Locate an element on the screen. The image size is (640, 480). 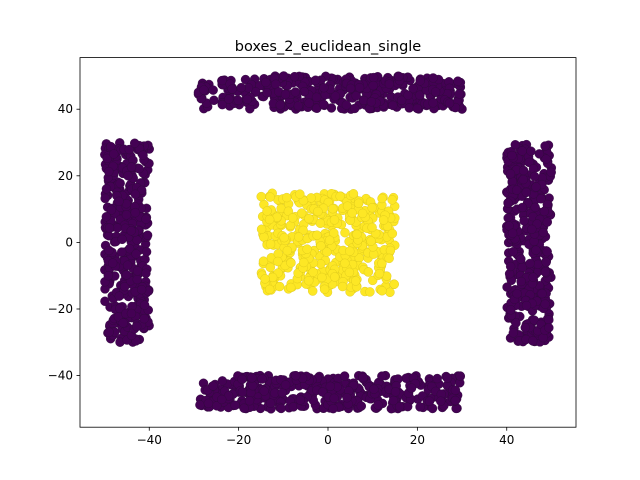
x-axis: −40 −20 0 20 40 is located at coordinates (325, 437).